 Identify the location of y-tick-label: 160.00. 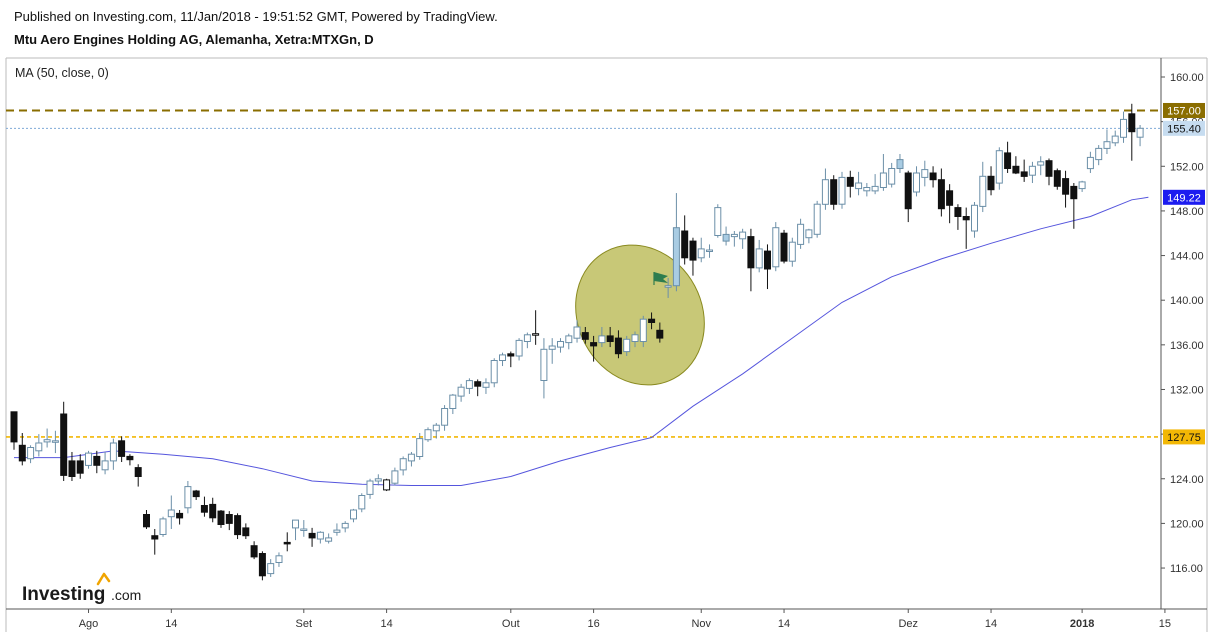
(1187, 78).